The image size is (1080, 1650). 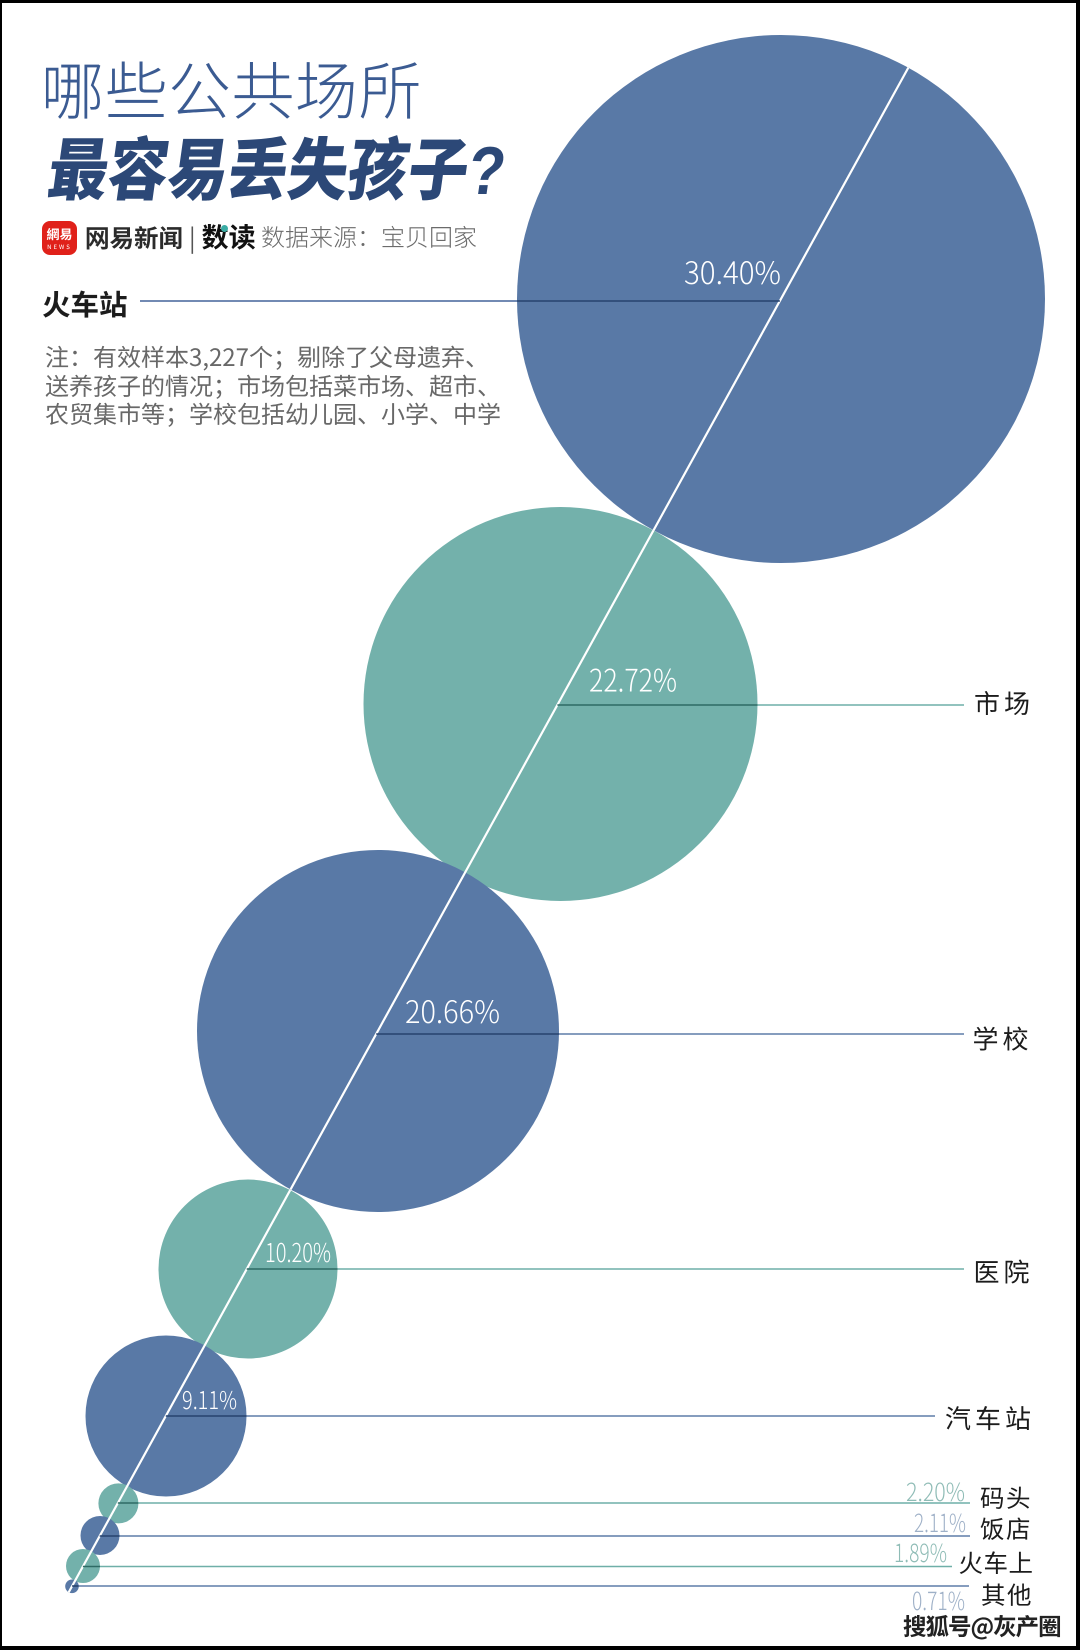 What do you see at coordinates (990, 1417) in the screenshot?
I see `svg-text: 汽车站` at bounding box center [990, 1417].